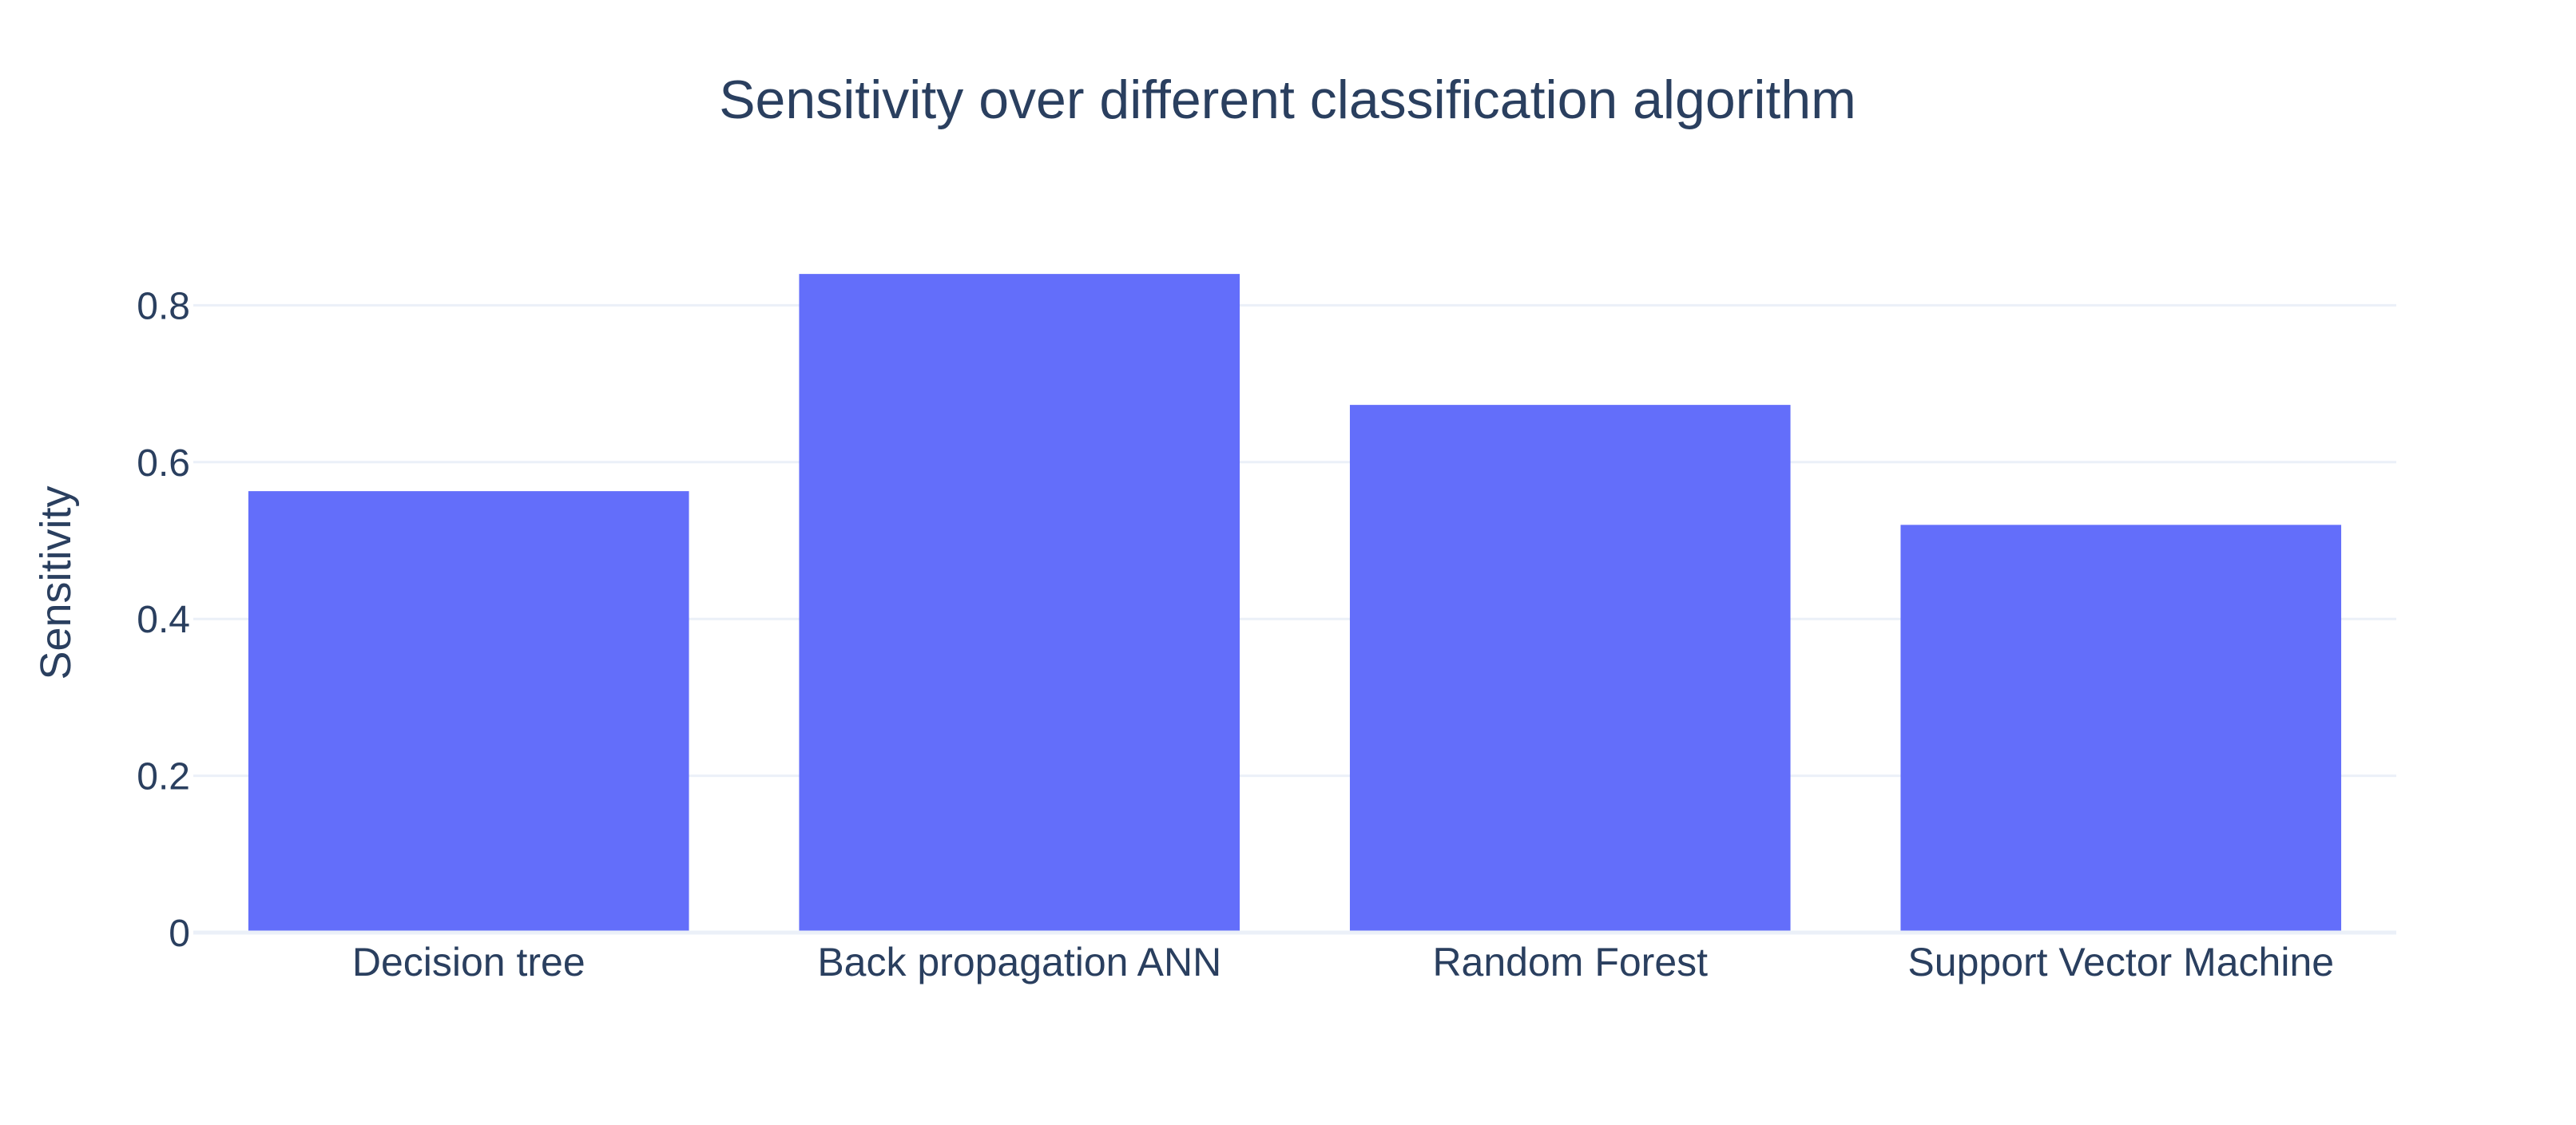 This screenshot has height=1125, width=2576. I want to click on y-tick-label: 0.8, so click(163, 306).